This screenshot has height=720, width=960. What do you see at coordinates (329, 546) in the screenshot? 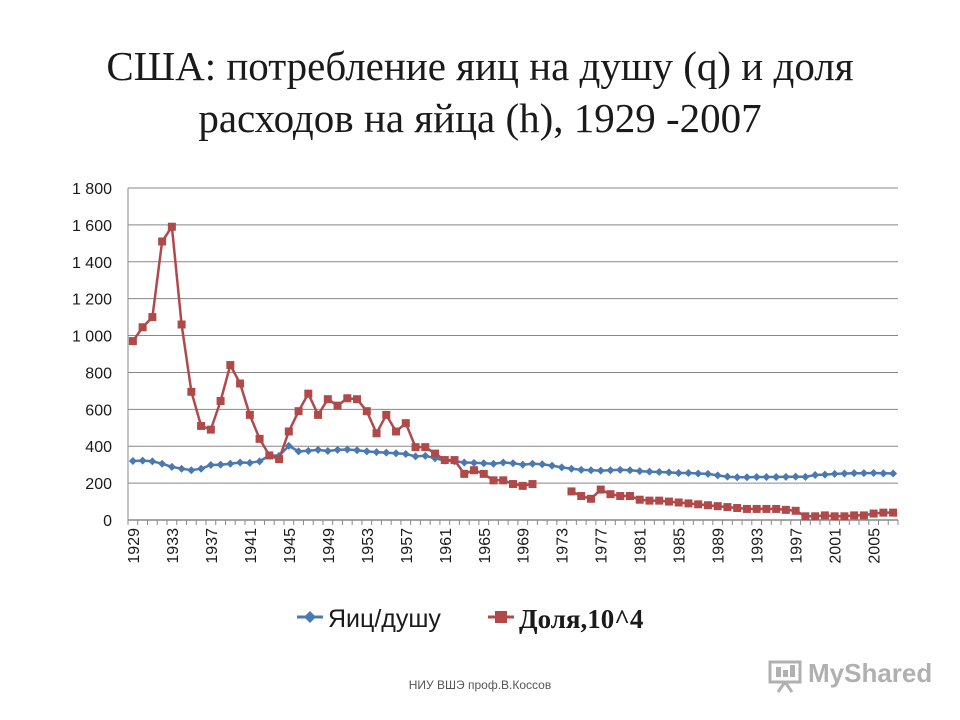
I see `x-tick-label: 1949` at bounding box center [329, 546].